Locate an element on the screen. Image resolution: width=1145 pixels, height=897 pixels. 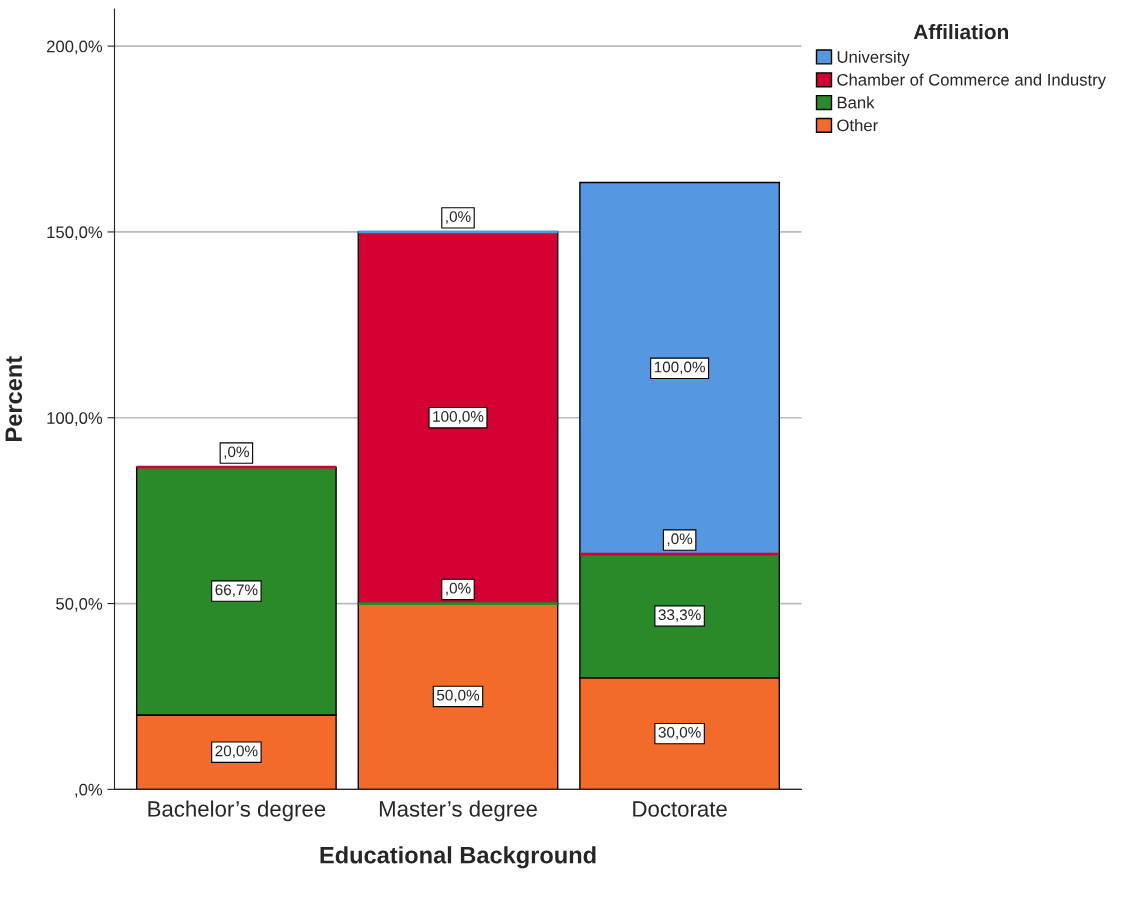
data-label: 50,0% is located at coordinates (458, 696).